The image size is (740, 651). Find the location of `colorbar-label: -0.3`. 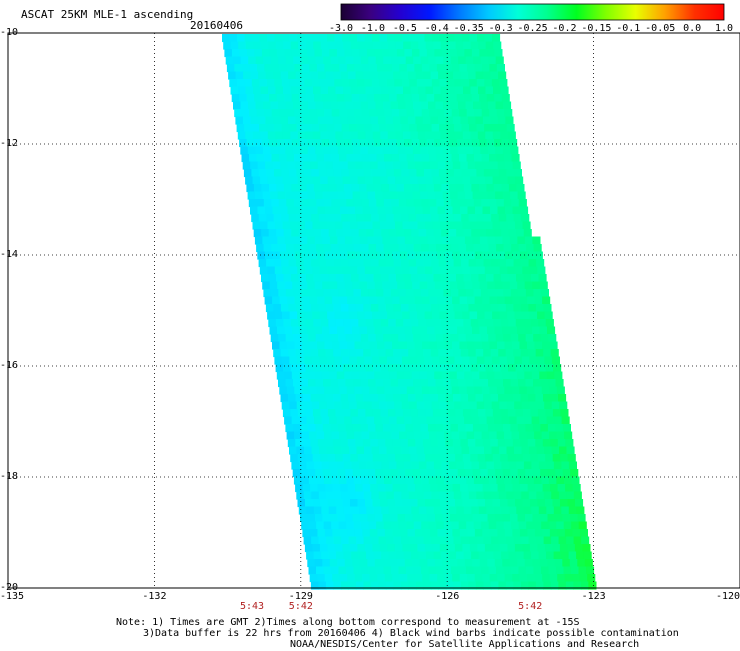

colorbar-label: -0.3 is located at coordinates (500, 28).